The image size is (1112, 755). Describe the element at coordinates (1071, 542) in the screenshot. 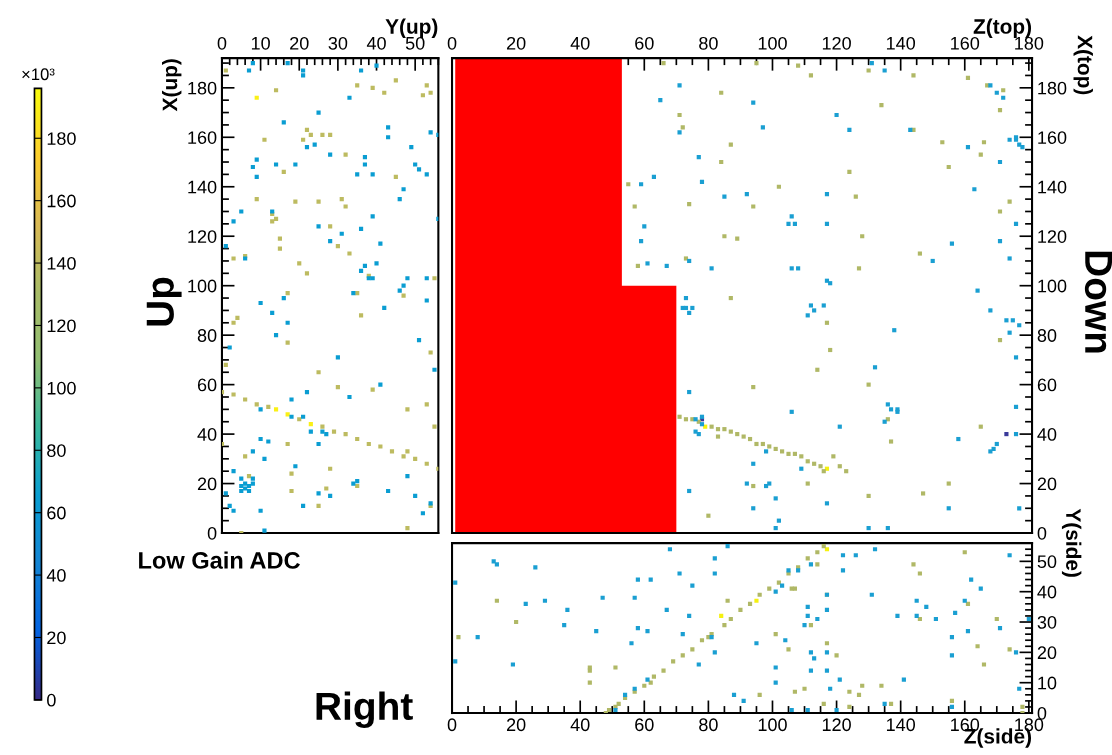

I see `y-axis-title: Y(side)` at that location.